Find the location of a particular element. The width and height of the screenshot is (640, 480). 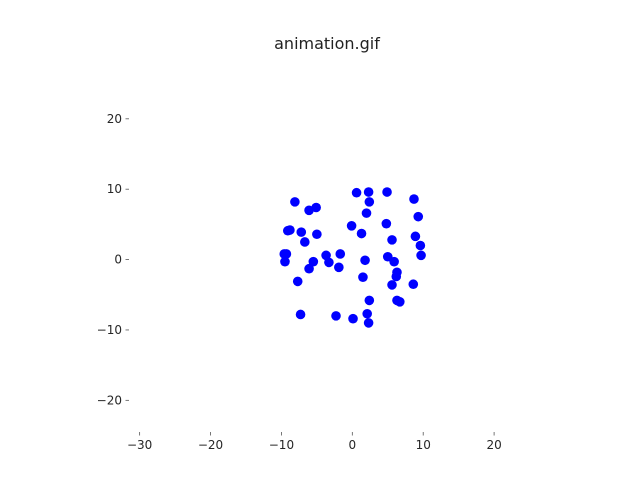

y-tick-label: 10 is located at coordinates (114, 189).